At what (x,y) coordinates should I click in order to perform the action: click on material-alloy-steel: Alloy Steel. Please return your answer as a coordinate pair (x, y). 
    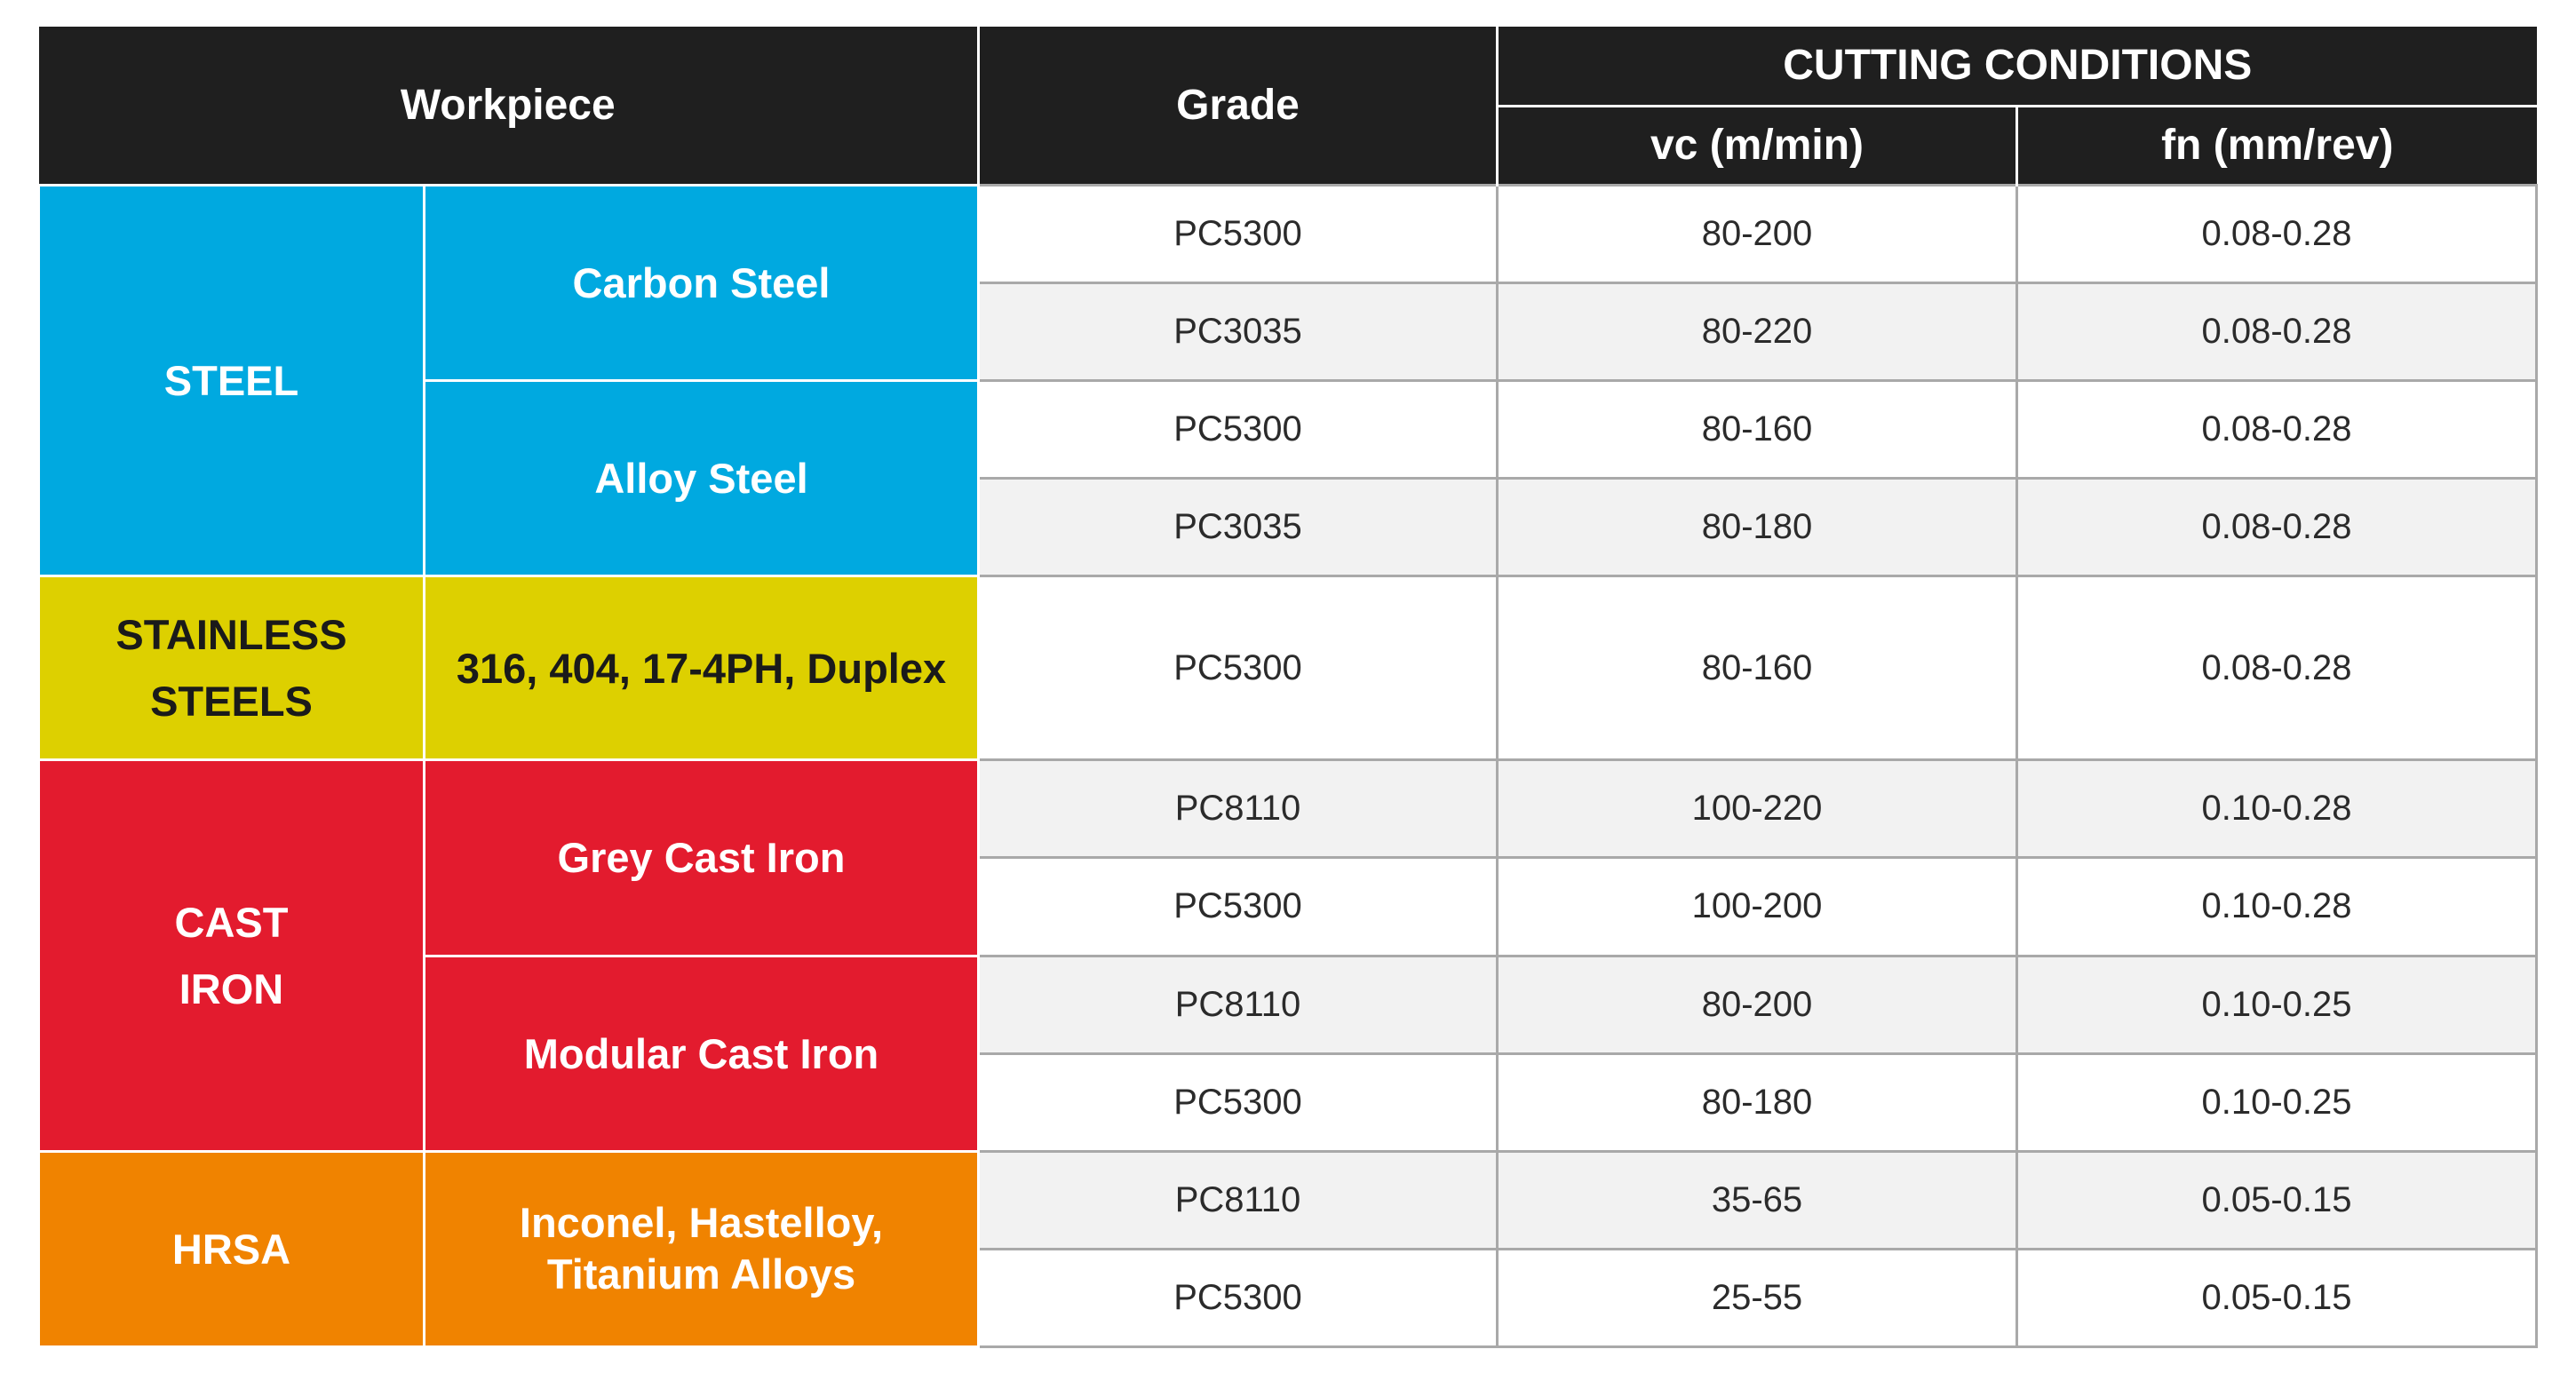
    Looking at the image, I should click on (701, 478).